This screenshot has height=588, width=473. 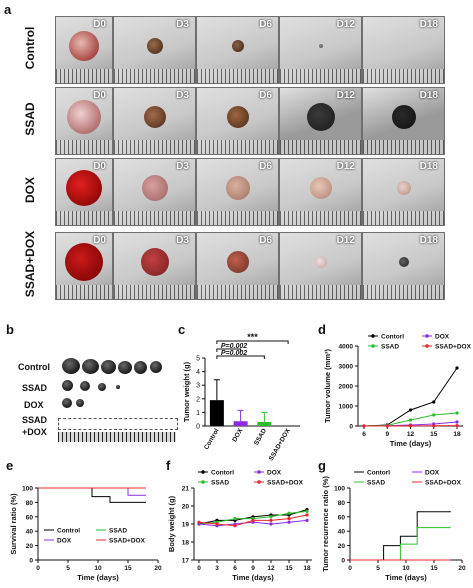 I want to click on photo-3-1: D3, so click(x=154, y=266).